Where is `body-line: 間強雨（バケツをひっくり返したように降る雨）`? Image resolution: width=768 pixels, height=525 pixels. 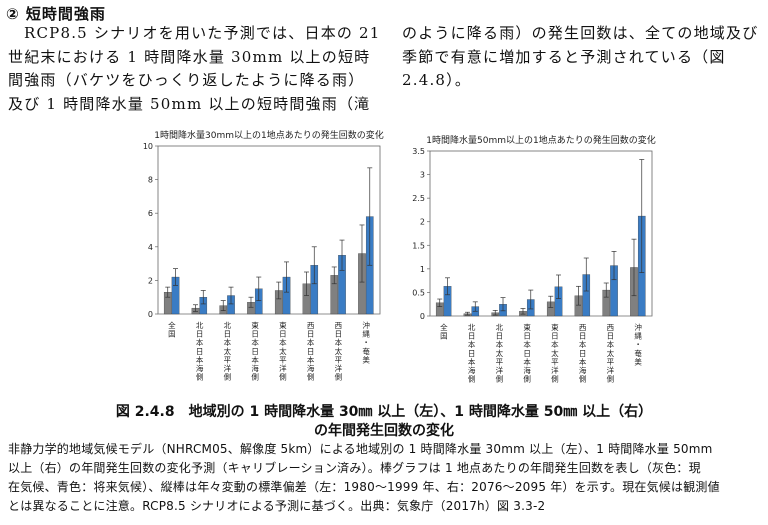 body-line: 間強雨（バケツをひっくり返したように降る雨） is located at coordinates (186, 80).